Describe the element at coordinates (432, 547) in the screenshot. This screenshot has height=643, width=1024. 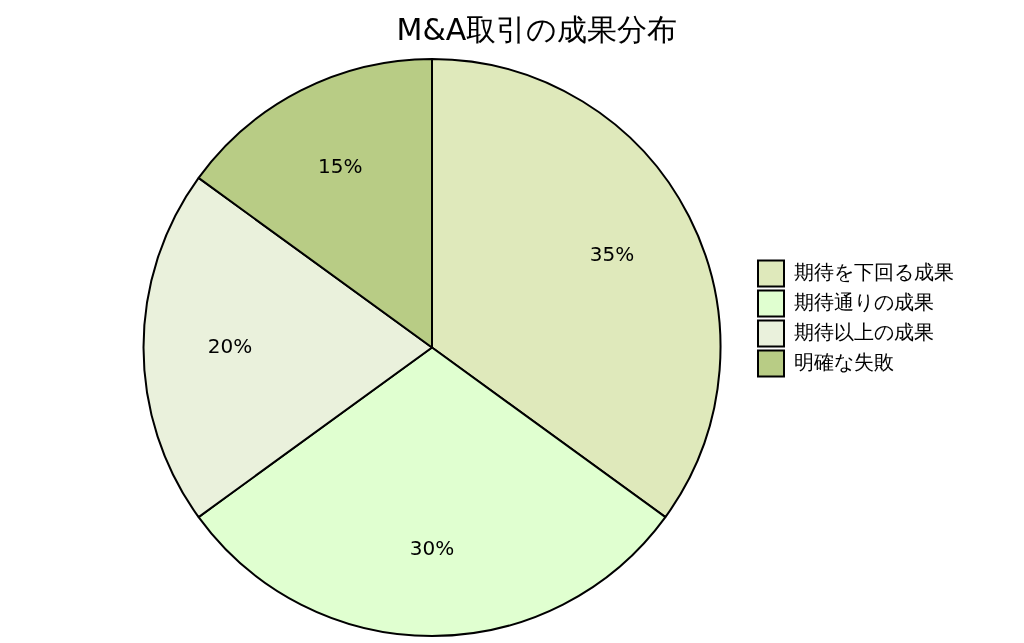
I see `data-label: 30%` at that location.